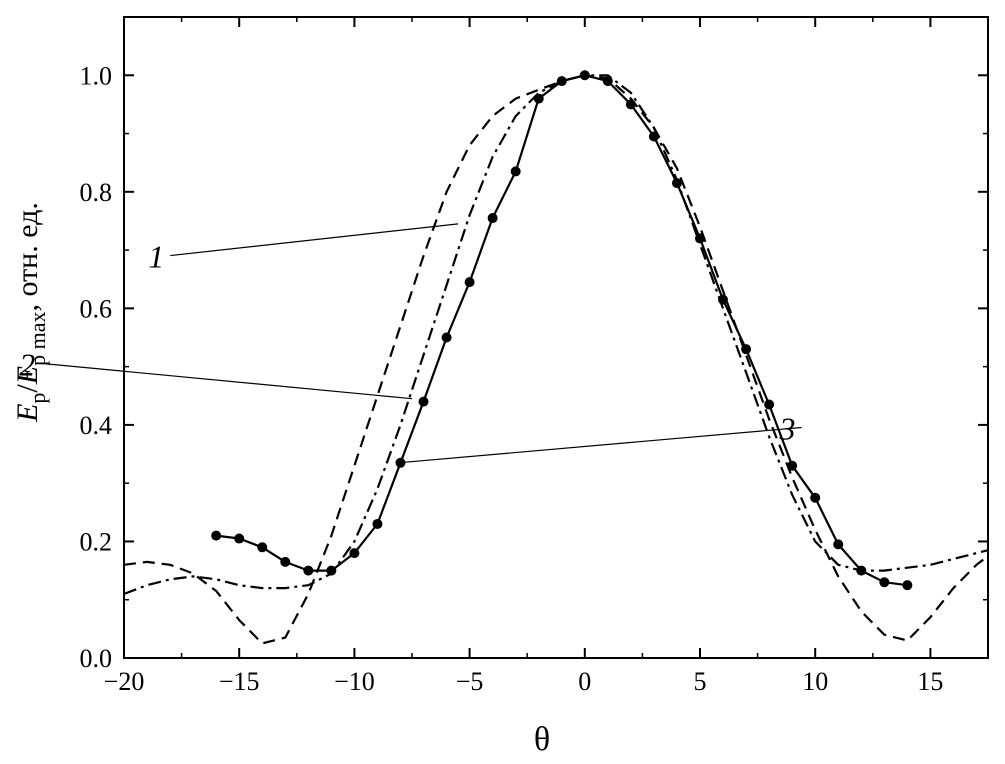  What do you see at coordinates (27, 364) in the screenshot?
I see `curve-label-2: 2` at bounding box center [27, 364].